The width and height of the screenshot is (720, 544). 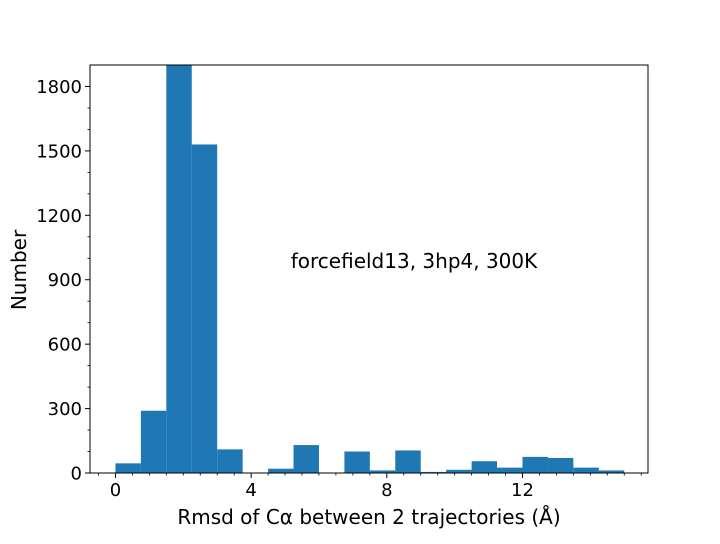 I want to click on y-tick-label: 1800, so click(x=59, y=87).